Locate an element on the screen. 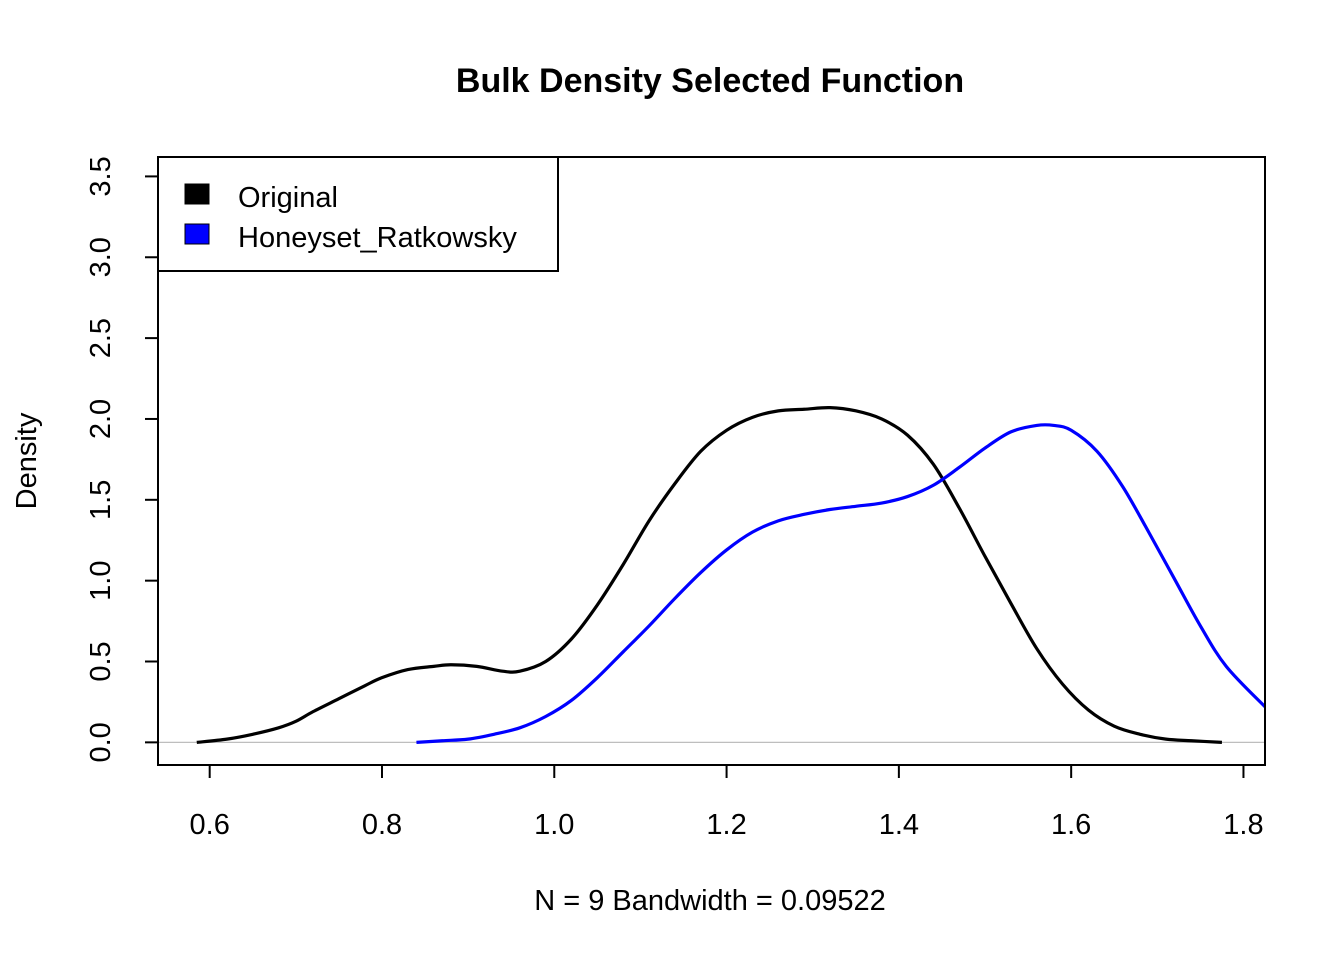 This screenshot has height=960, width=1344. legend-label-honeyset: Honeyset_Ratkowsky is located at coordinates (377, 238).